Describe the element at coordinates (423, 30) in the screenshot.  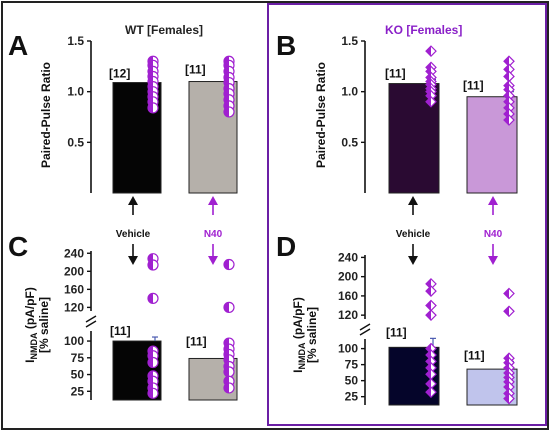
I see `ko-title: KO [Females]` at that location.